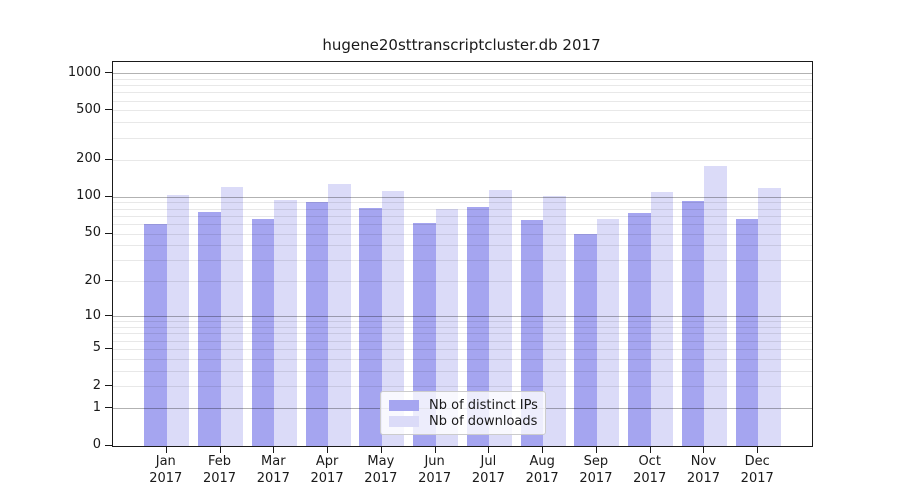  I want to click on bar-dec-distinct-ips, so click(747, 332).